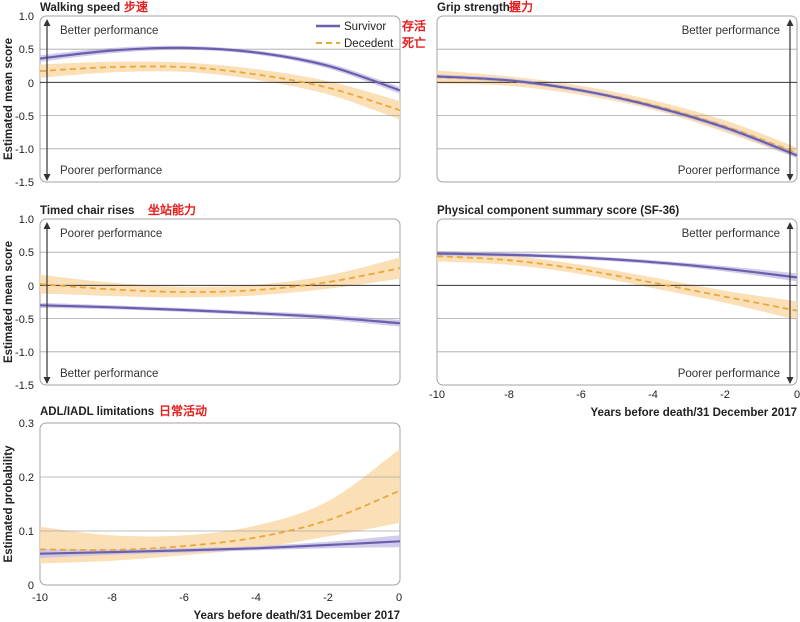 This screenshot has height=622, width=800. Describe the element at coordinates (87, 211) in the screenshot. I see `panel-title: Timed chair rises` at that location.